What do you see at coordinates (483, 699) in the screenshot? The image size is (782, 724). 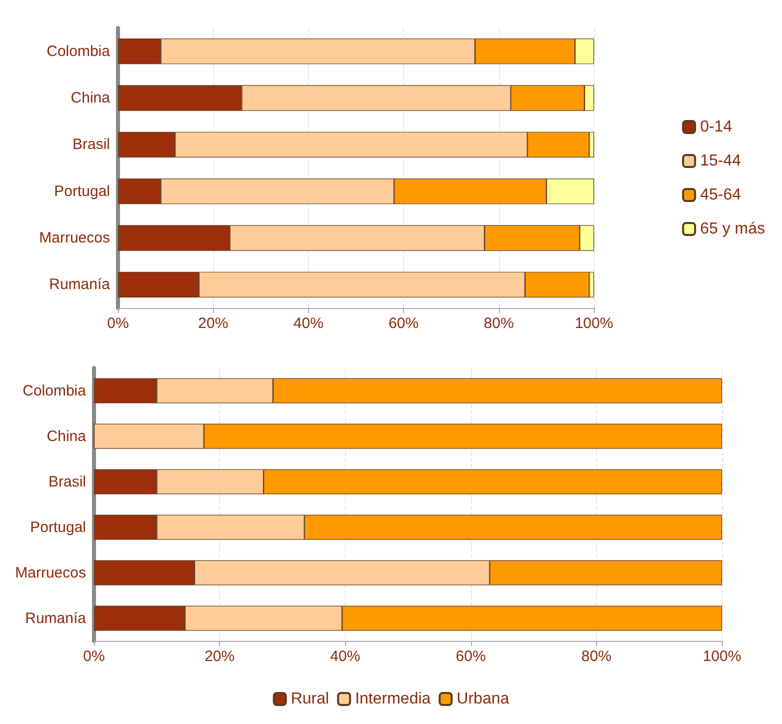 I see `legend-label: Urbana` at bounding box center [483, 699].